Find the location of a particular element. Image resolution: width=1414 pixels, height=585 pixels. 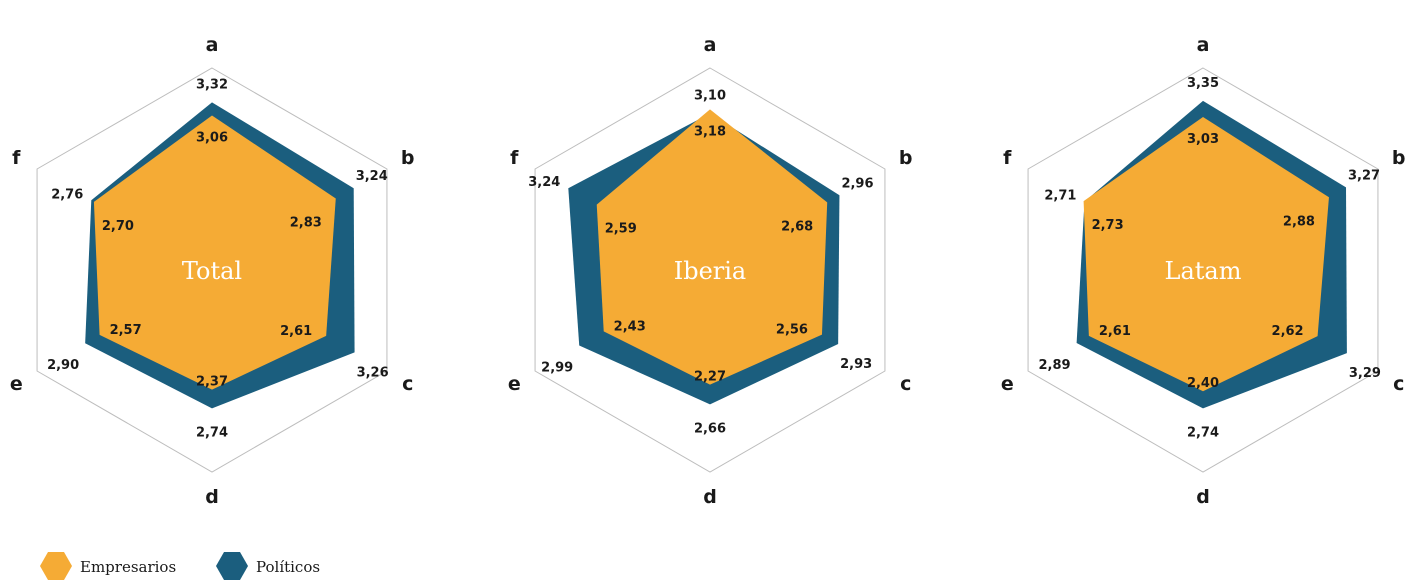

data-label-politicos-a: 3,32 is located at coordinates (212, 84).